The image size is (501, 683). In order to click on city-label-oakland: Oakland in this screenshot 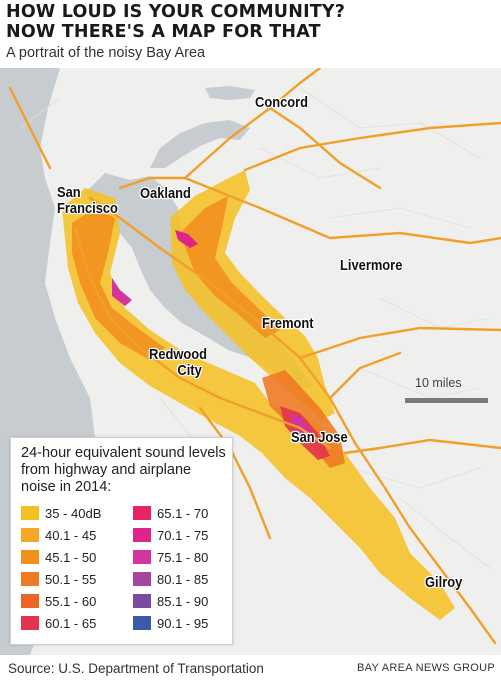, I will do `click(165, 193)`.